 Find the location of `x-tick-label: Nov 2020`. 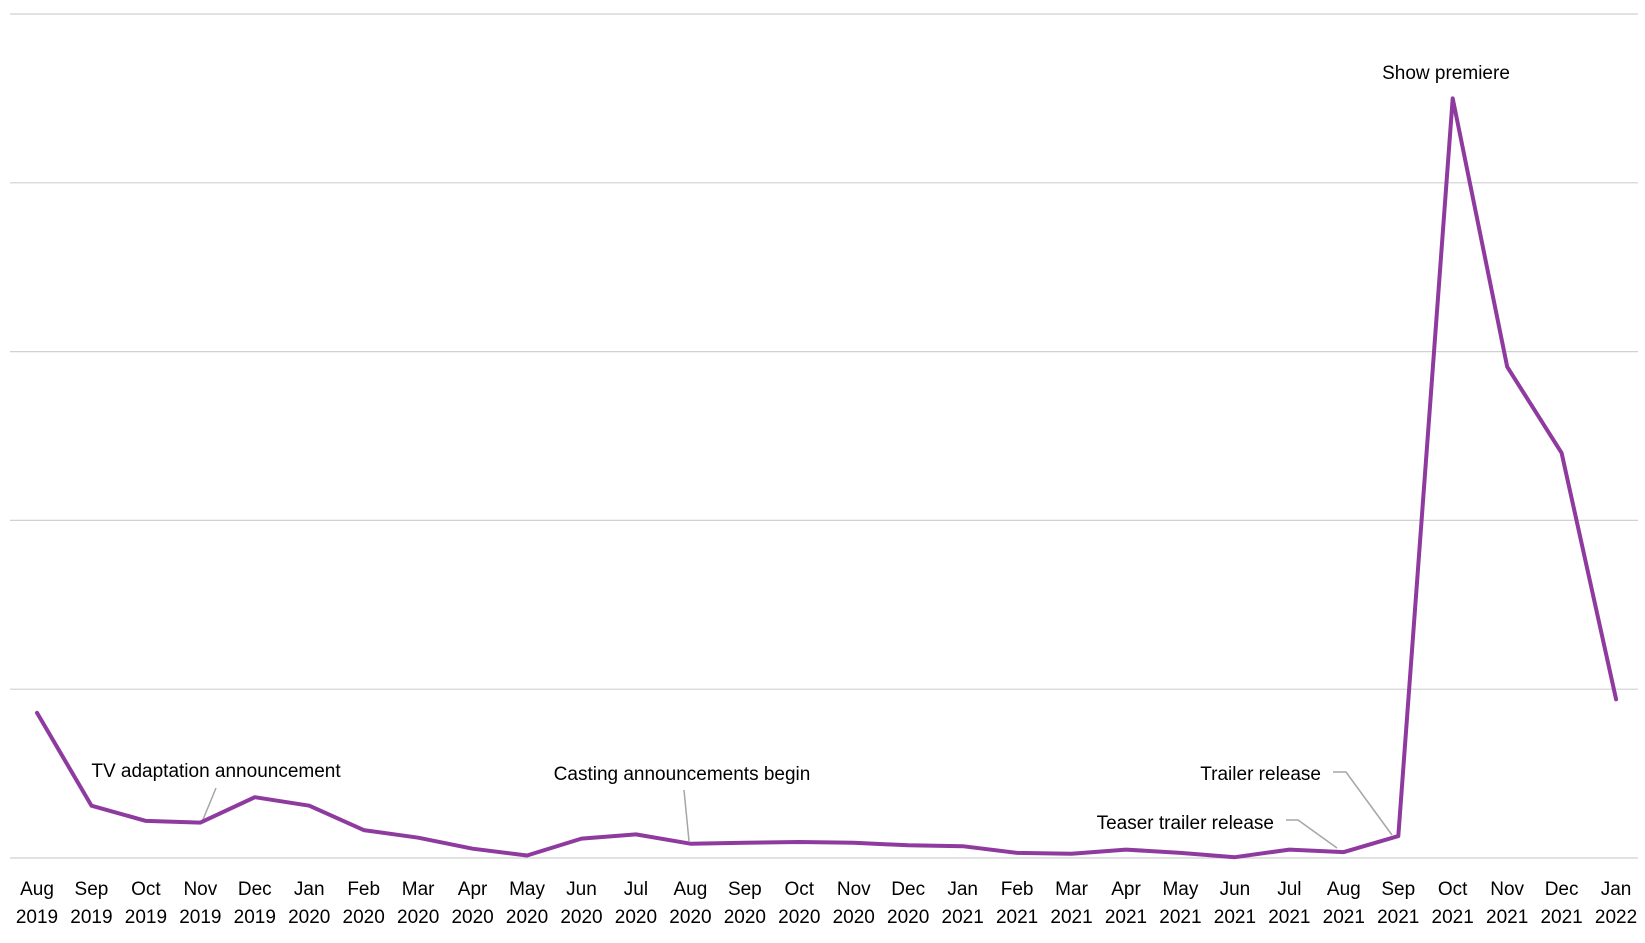

x-tick-label: Nov 2020 is located at coordinates (854, 903).